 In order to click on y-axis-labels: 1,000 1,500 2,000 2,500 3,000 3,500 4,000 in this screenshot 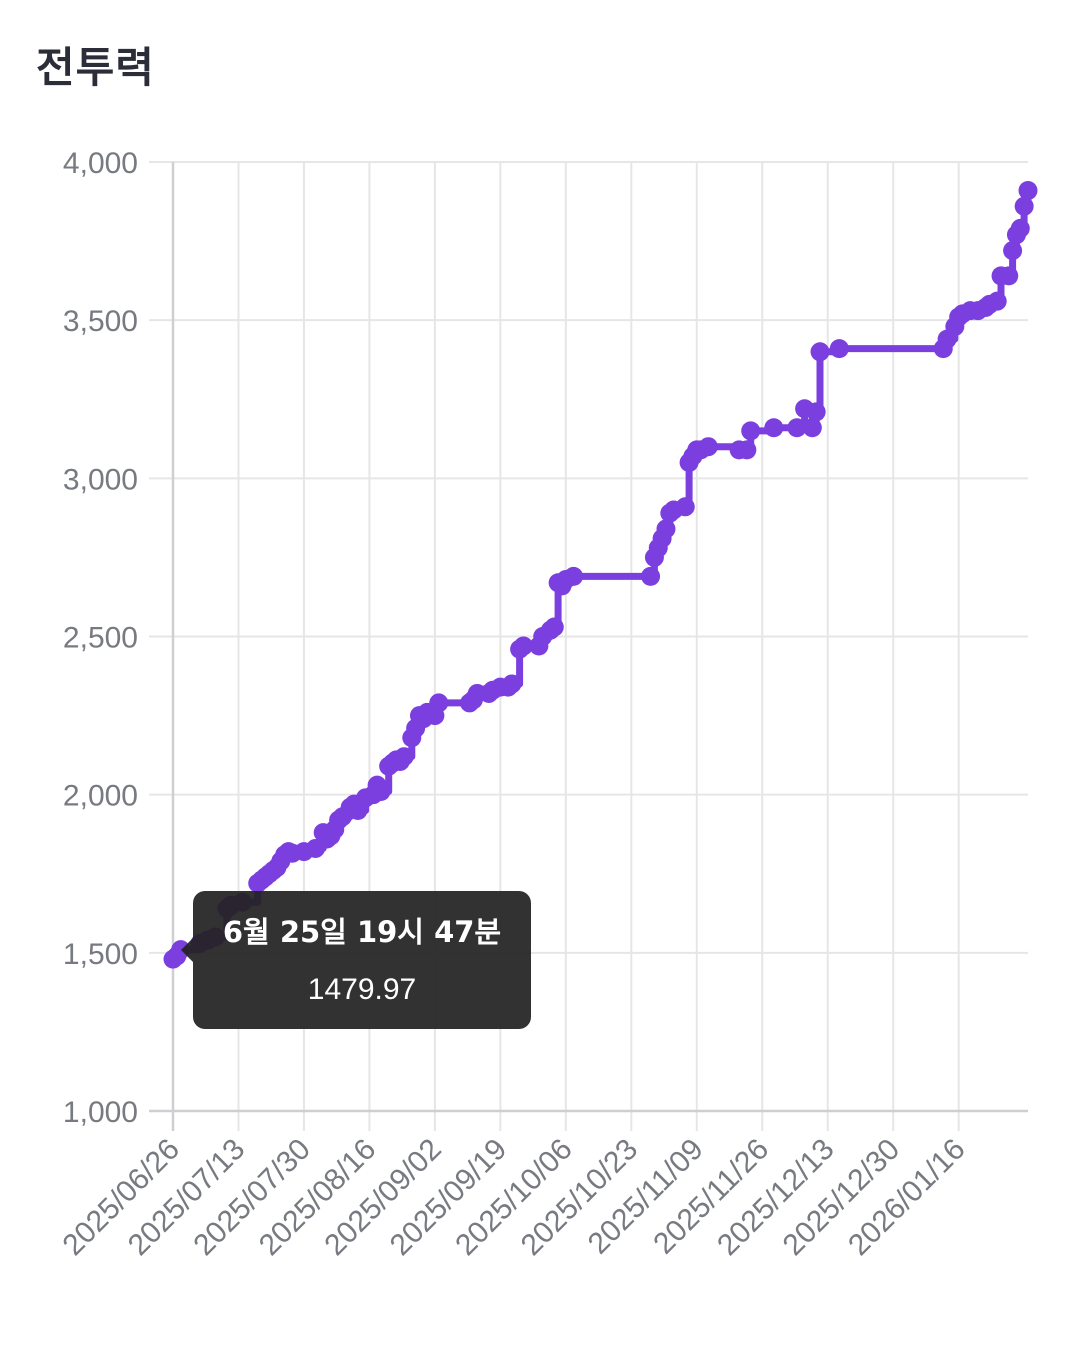, I will do `click(100, 638)`.